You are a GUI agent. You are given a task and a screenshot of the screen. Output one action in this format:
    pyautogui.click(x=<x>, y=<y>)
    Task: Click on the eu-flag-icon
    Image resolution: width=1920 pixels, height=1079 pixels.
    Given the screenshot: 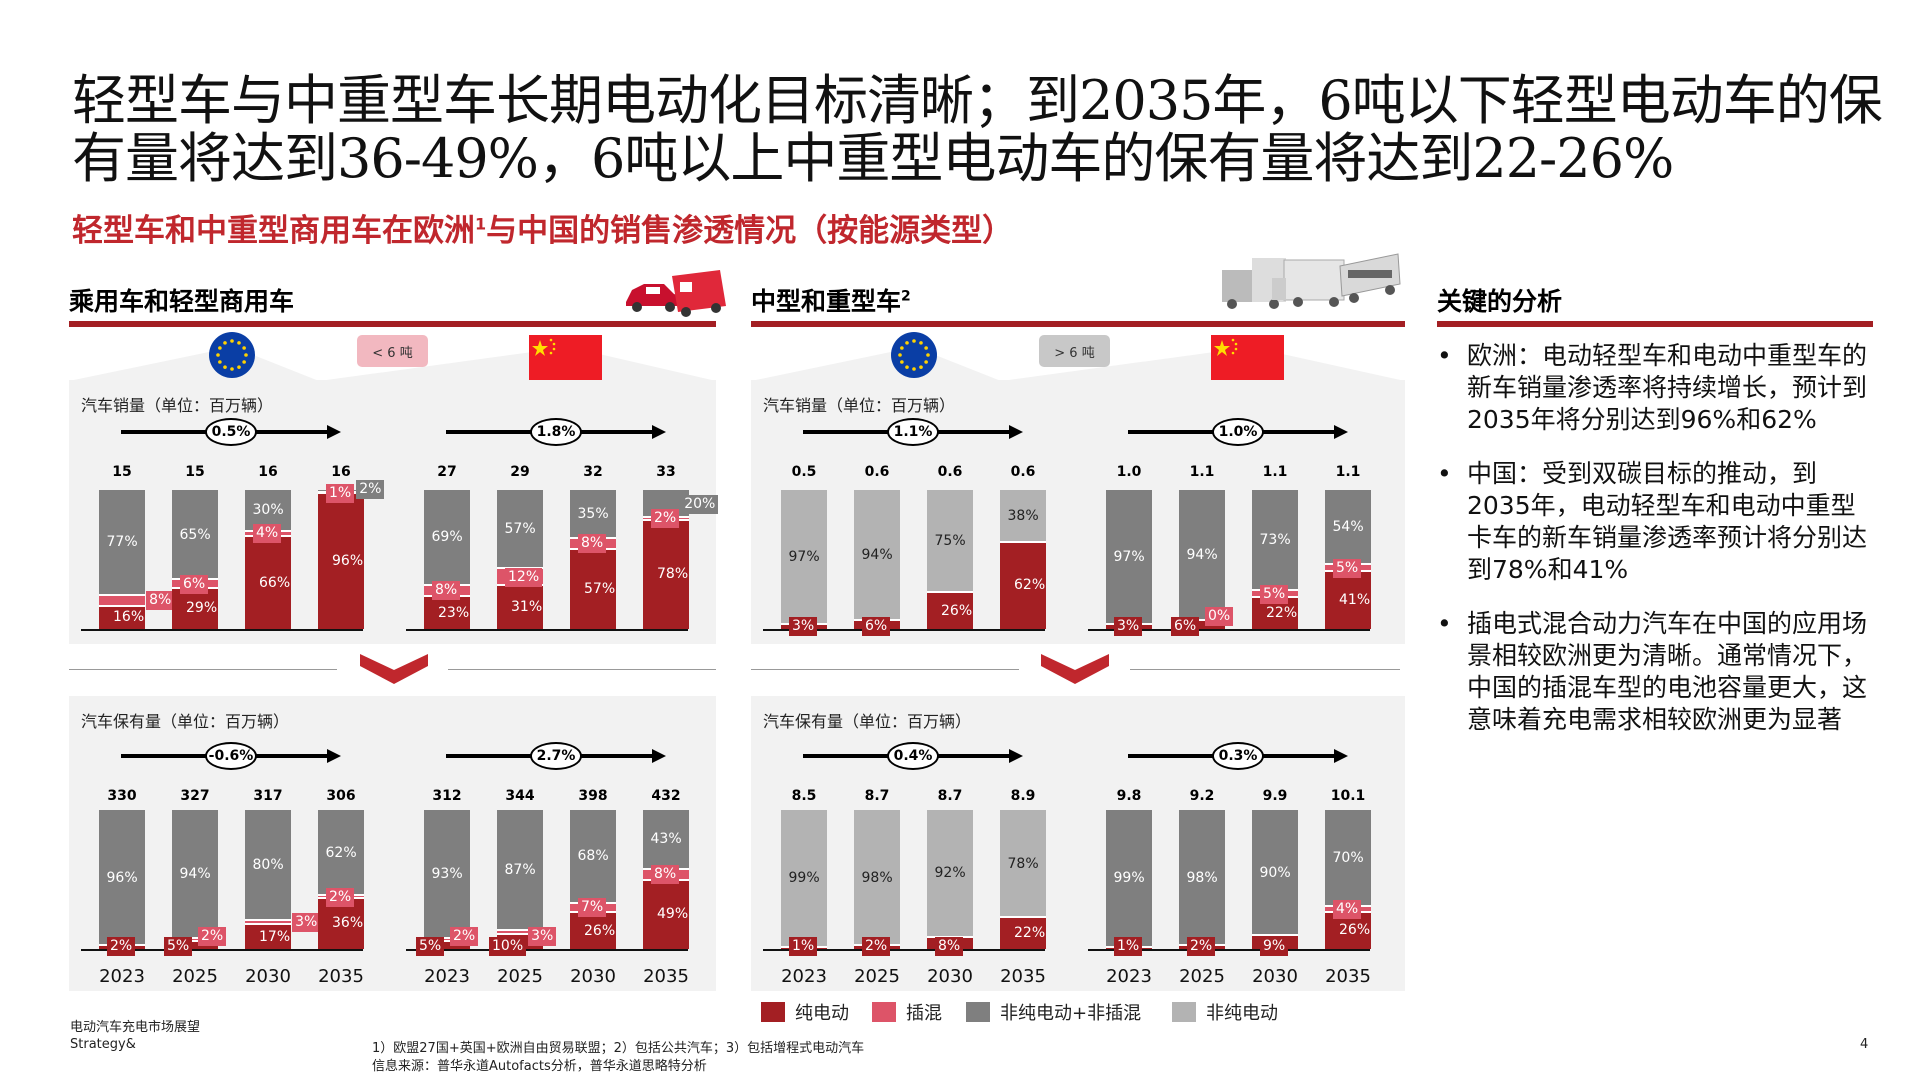 What is the action you would take?
    pyautogui.click(x=232, y=355)
    